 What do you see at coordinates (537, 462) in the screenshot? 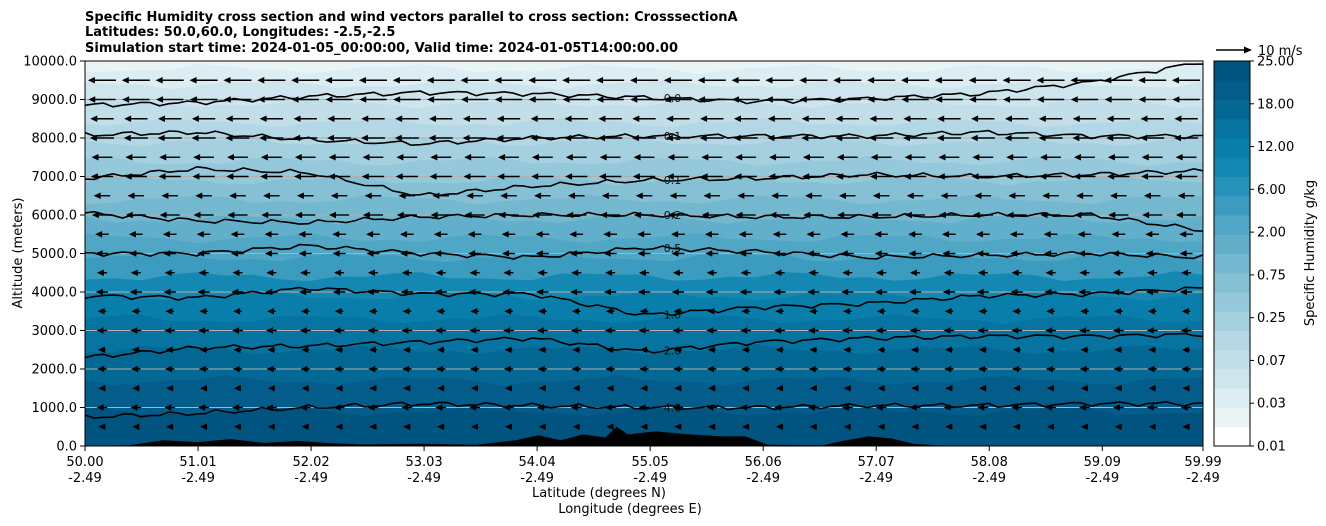
I see `x-tick-label-lat: 54.04` at bounding box center [537, 462].